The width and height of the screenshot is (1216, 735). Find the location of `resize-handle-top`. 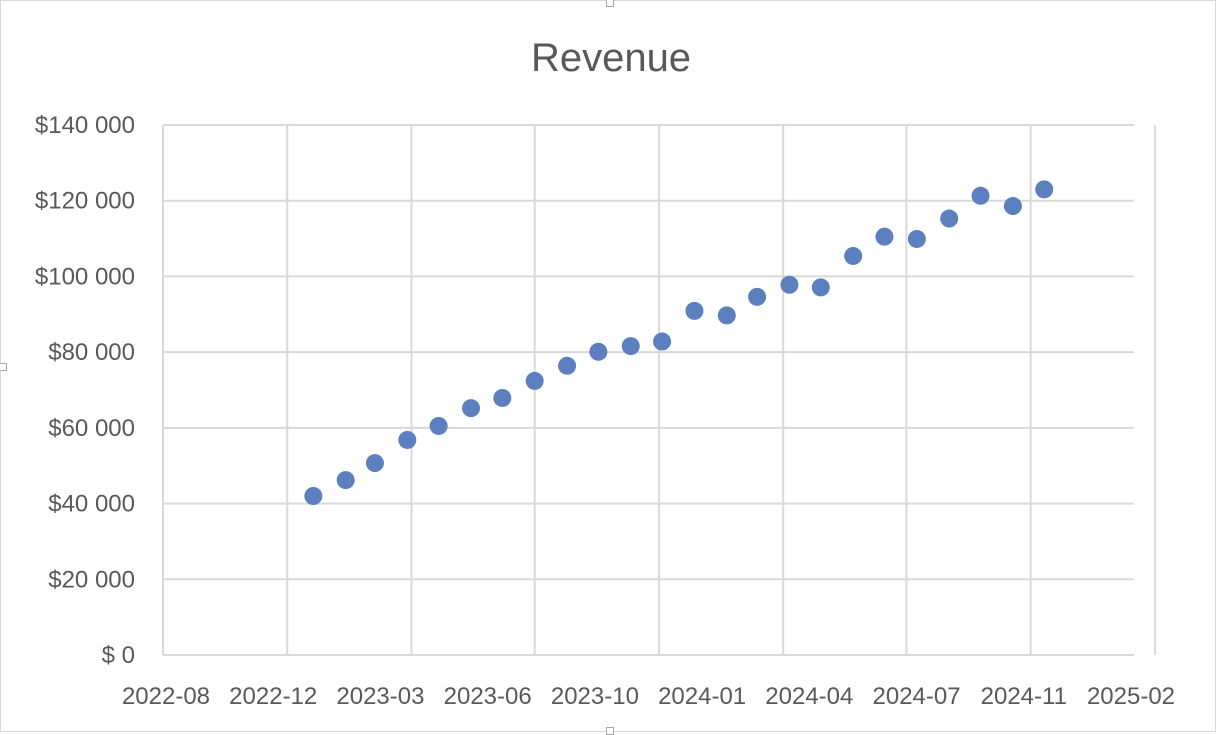

resize-handle-top is located at coordinates (610, 3).